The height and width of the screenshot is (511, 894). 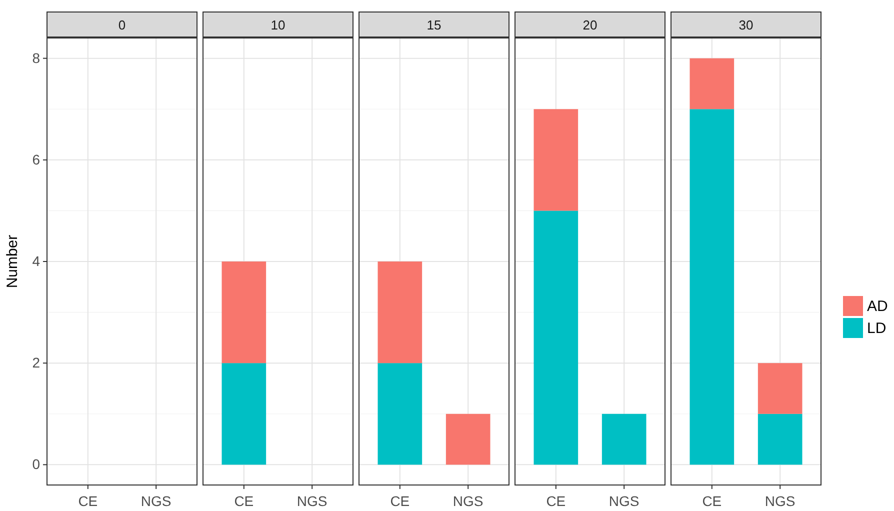 What do you see at coordinates (36, 260) in the screenshot?
I see `y-tick-label: 4` at bounding box center [36, 260].